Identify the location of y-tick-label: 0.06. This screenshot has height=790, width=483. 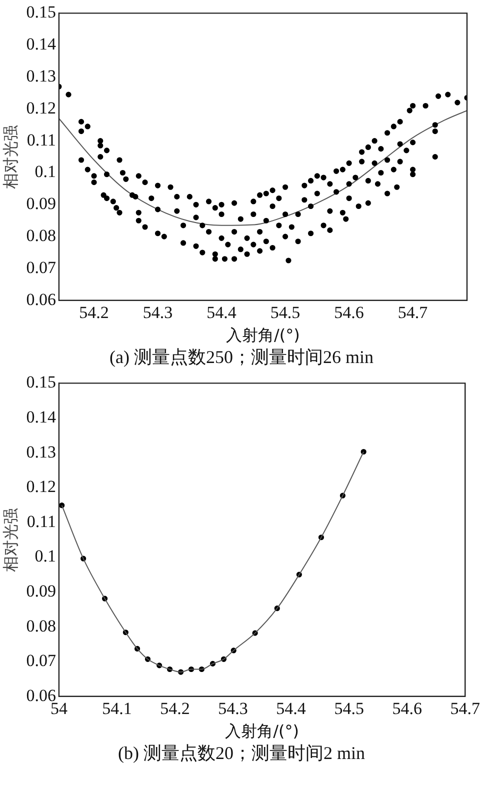
(41, 299).